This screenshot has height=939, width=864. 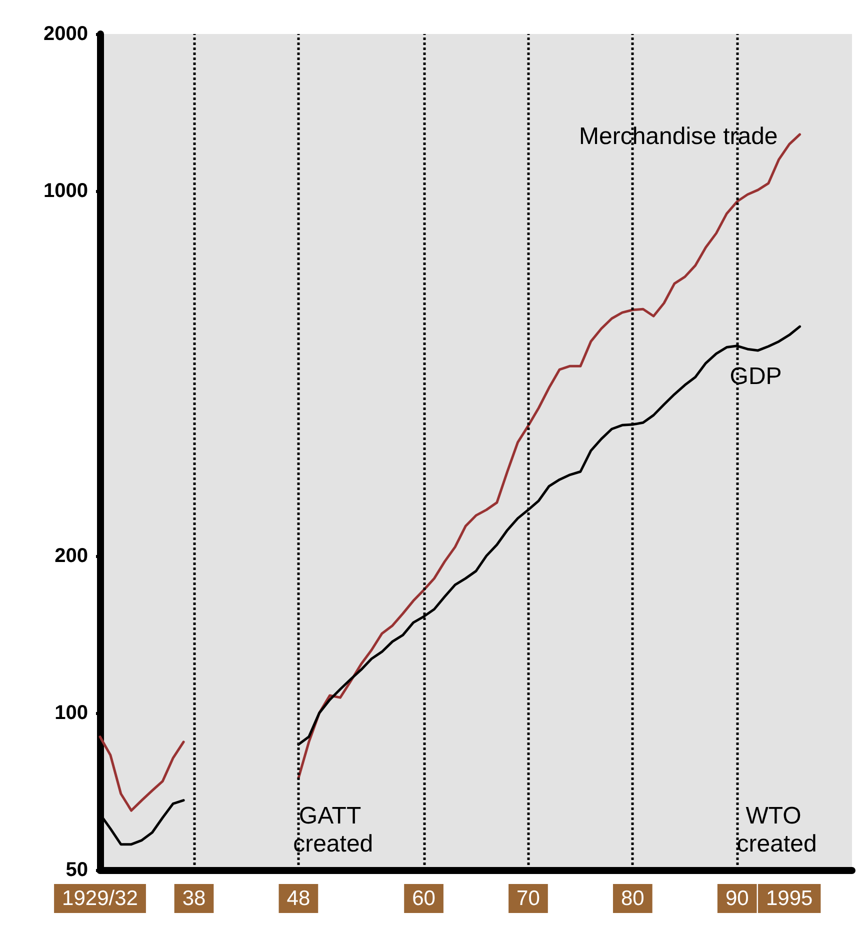 I want to click on series-label: Merchandise trade, so click(x=678, y=136).